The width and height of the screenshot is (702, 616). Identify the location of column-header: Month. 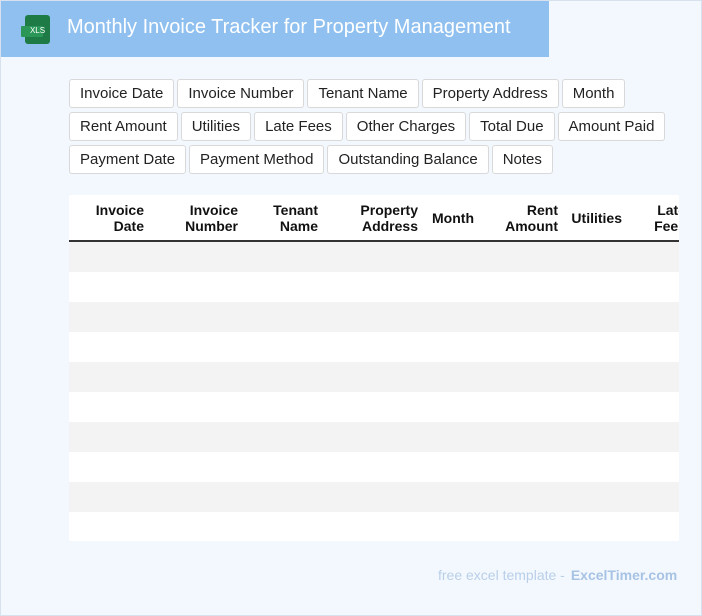
(453, 217).